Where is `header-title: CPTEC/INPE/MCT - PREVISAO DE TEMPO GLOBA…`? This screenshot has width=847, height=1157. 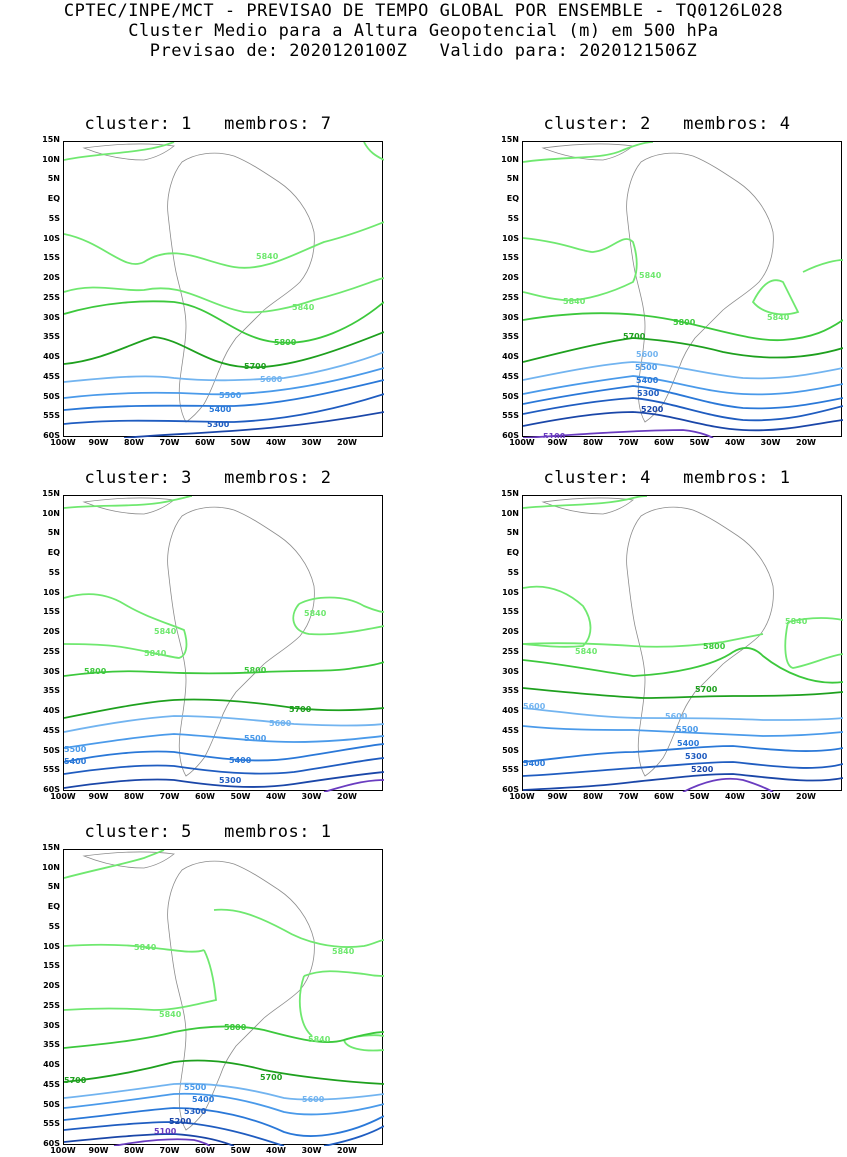 header-title: CPTEC/INPE/MCT - PREVISAO DE TEMPO GLOBA… is located at coordinates (423, 11).